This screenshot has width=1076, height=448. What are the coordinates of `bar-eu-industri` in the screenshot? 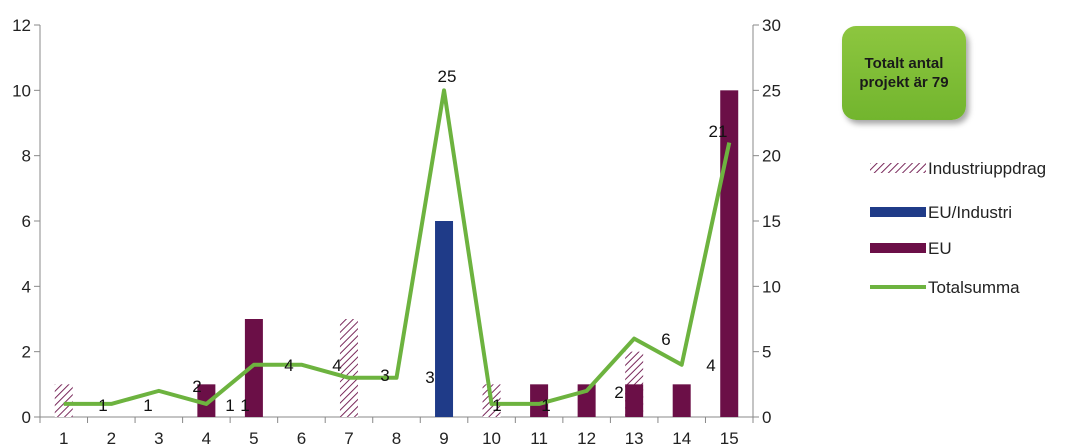 It's located at (444, 319).